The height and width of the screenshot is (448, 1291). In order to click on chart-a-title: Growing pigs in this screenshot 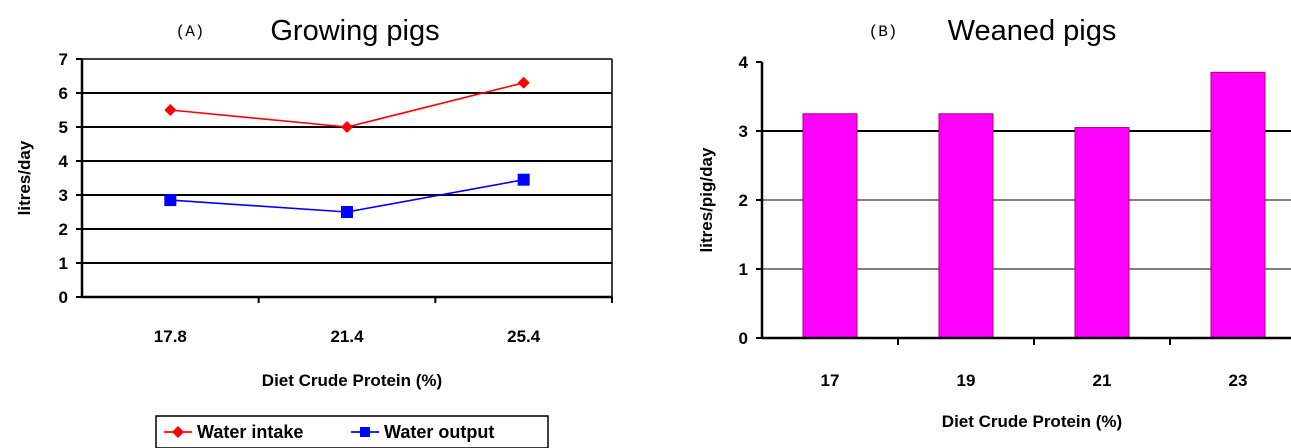, I will do `click(354, 31)`.